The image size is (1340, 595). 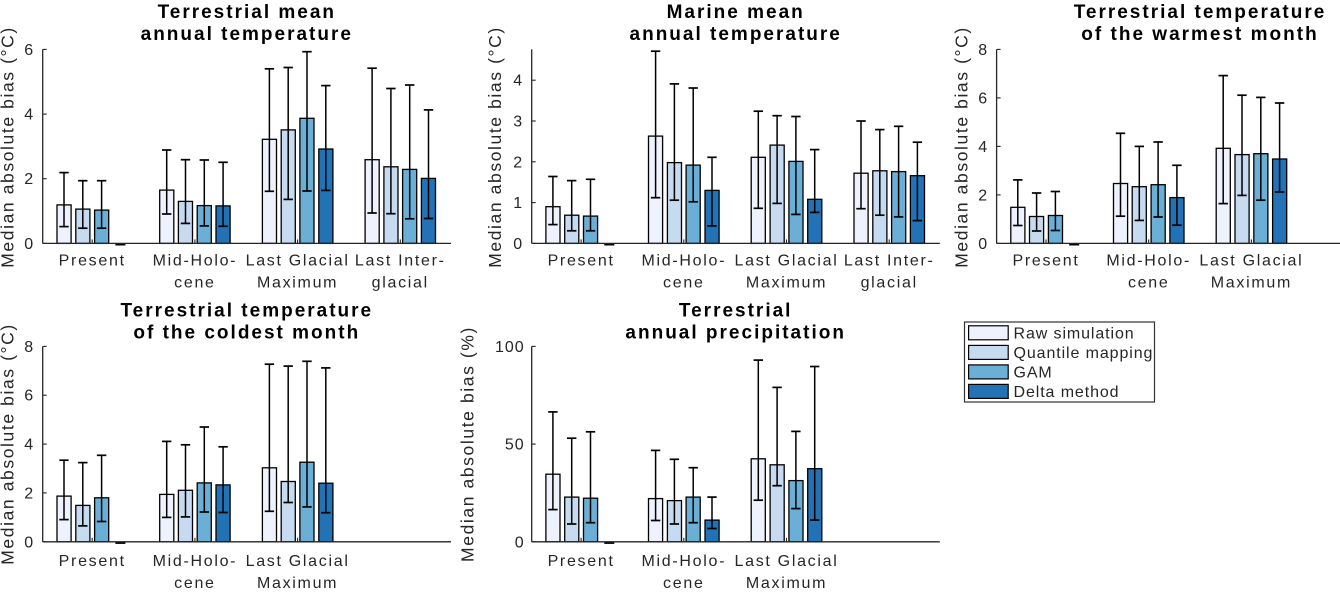 What do you see at coordinates (518, 122) in the screenshot?
I see `svg-text: 3` at bounding box center [518, 122].